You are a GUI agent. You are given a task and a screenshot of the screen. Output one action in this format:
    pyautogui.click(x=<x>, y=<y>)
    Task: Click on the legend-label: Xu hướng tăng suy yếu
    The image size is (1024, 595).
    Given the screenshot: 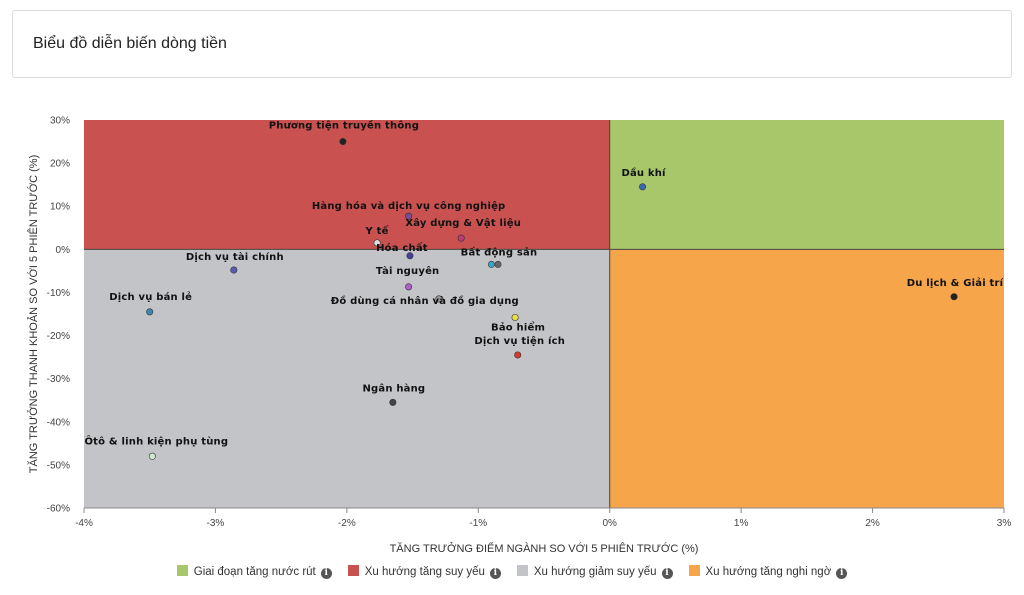 What is the action you would take?
    pyautogui.click(x=424, y=572)
    